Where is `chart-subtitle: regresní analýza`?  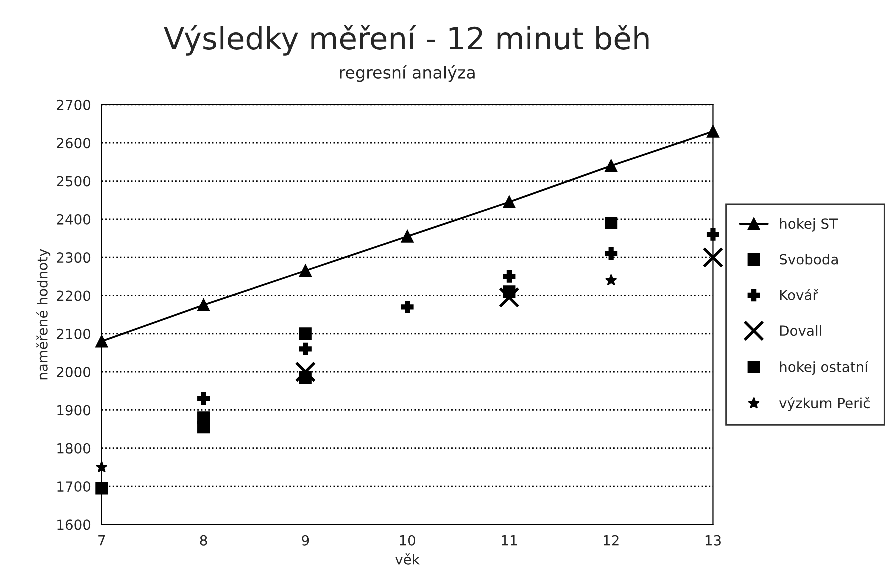 chart-subtitle: regresní analýza is located at coordinates (407, 73).